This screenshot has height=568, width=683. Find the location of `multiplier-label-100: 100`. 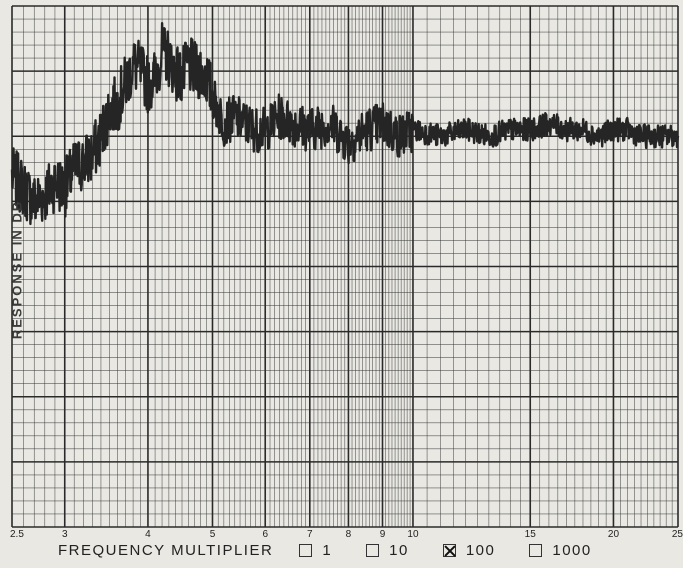

multiplier-label-100: 100 is located at coordinates (480, 550).